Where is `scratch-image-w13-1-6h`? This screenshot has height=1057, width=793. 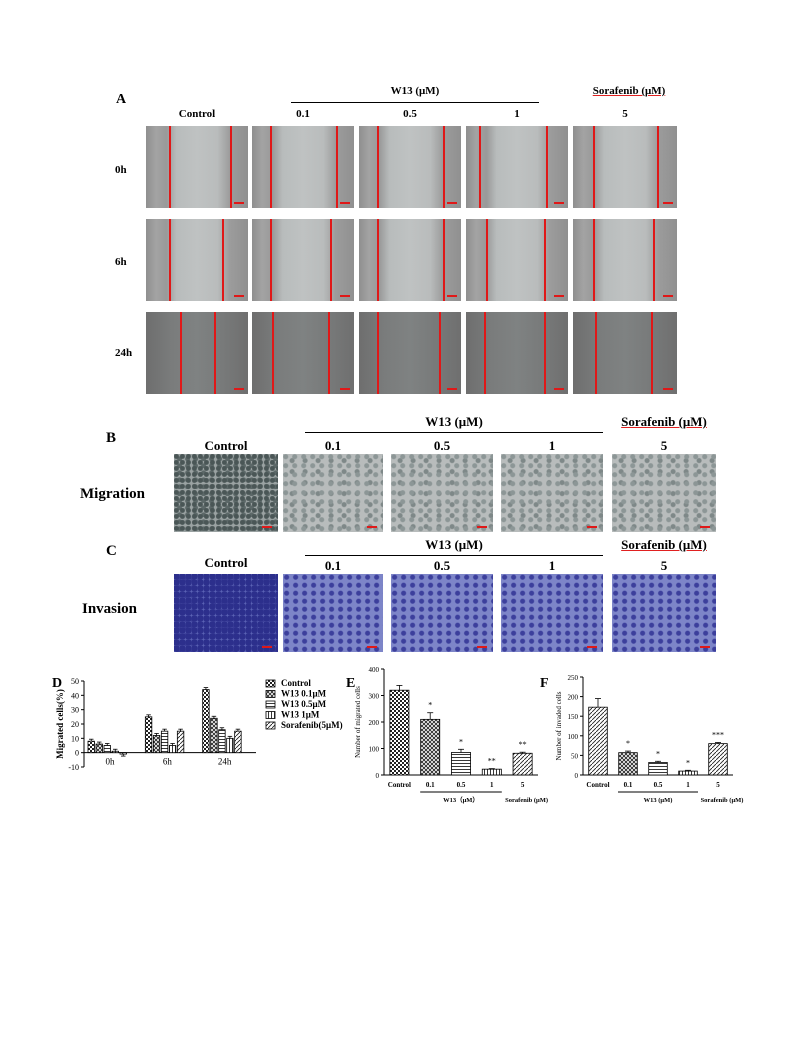 scratch-image-w13-1-6h is located at coordinates (517, 260).